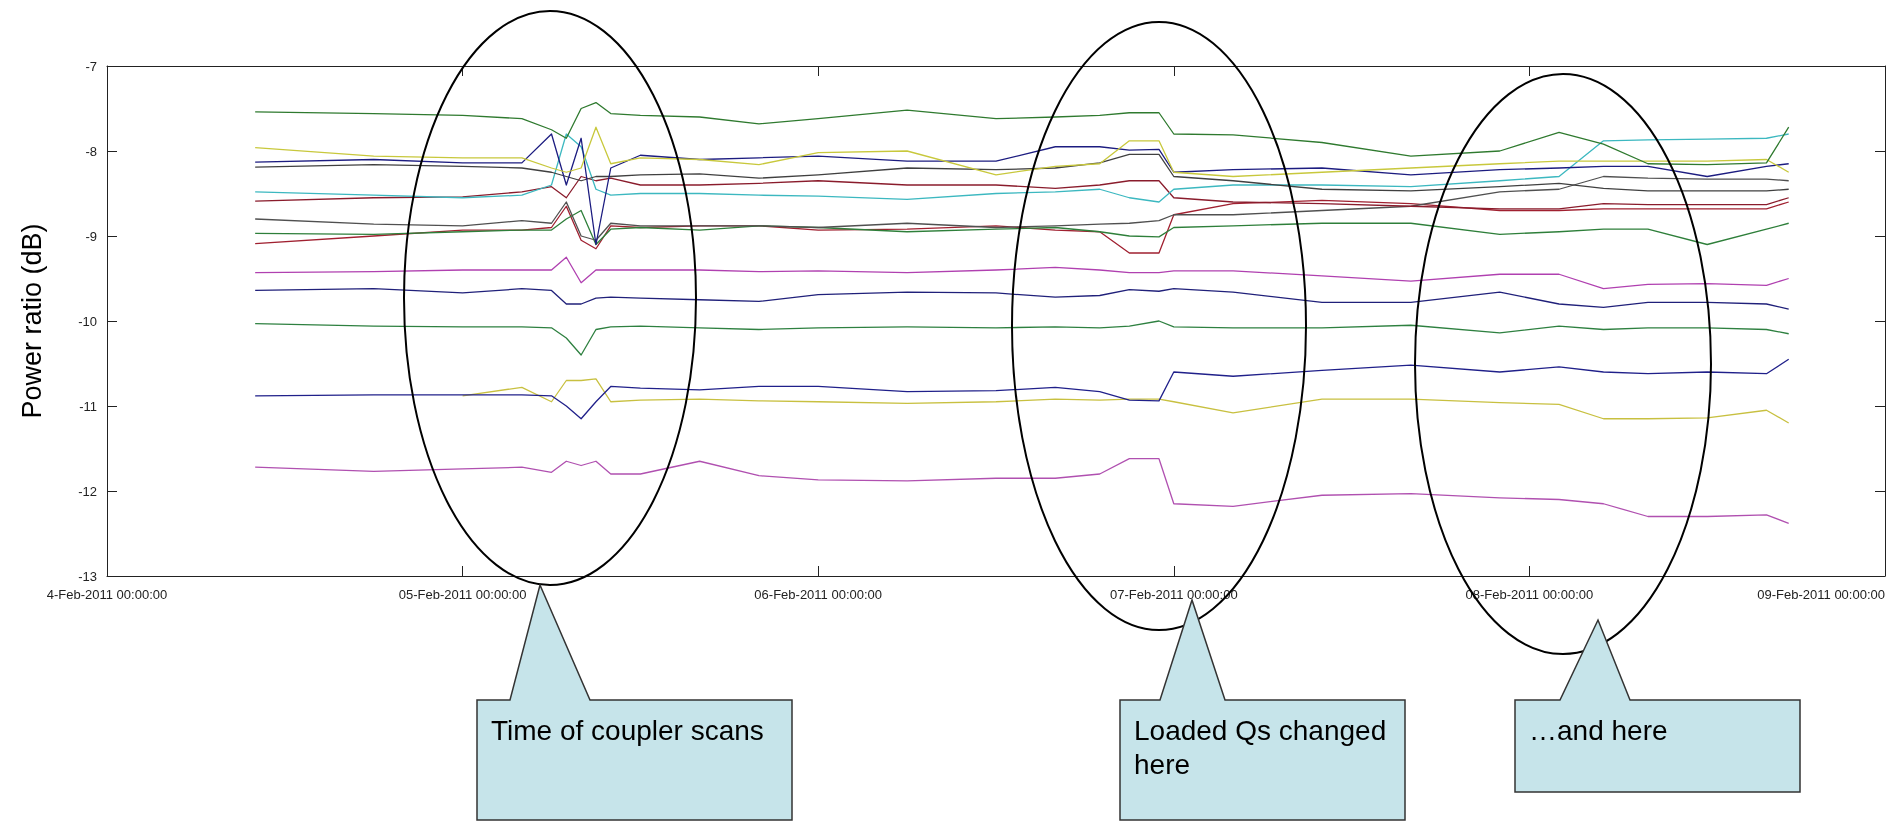 The height and width of the screenshot is (834, 1898). Describe the element at coordinates (88, 406) in the screenshot. I see `y-tick-label: -11` at that location.